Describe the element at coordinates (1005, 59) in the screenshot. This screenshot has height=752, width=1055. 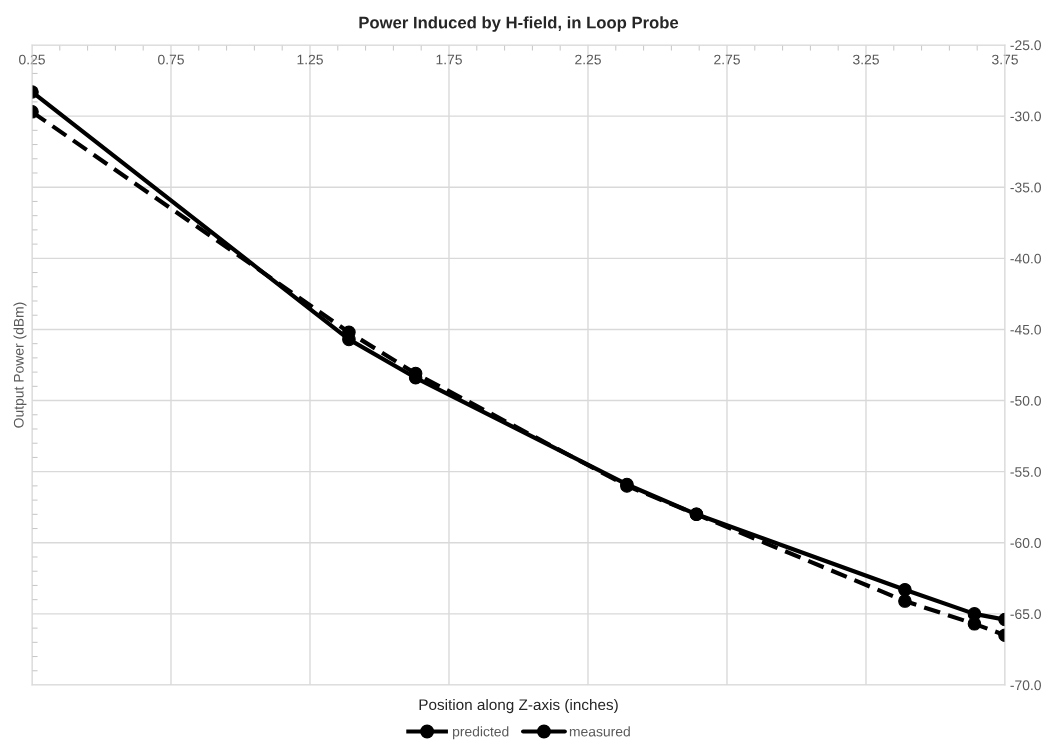
I see `x-tick-label: 3.75` at that location.